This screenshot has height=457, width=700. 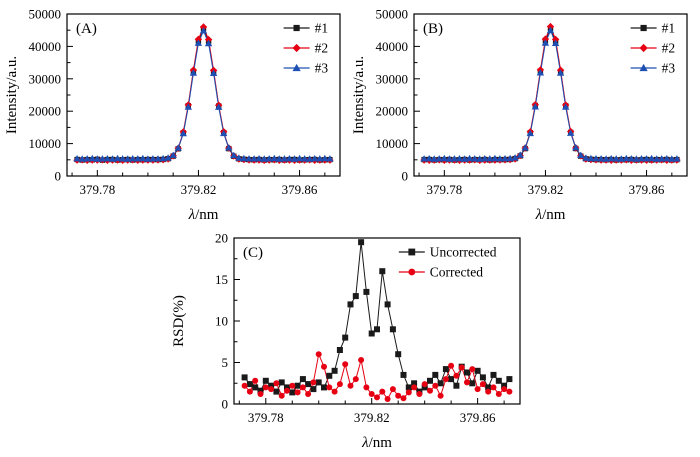 I want to click on panel-label: (C), so click(x=253, y=253).